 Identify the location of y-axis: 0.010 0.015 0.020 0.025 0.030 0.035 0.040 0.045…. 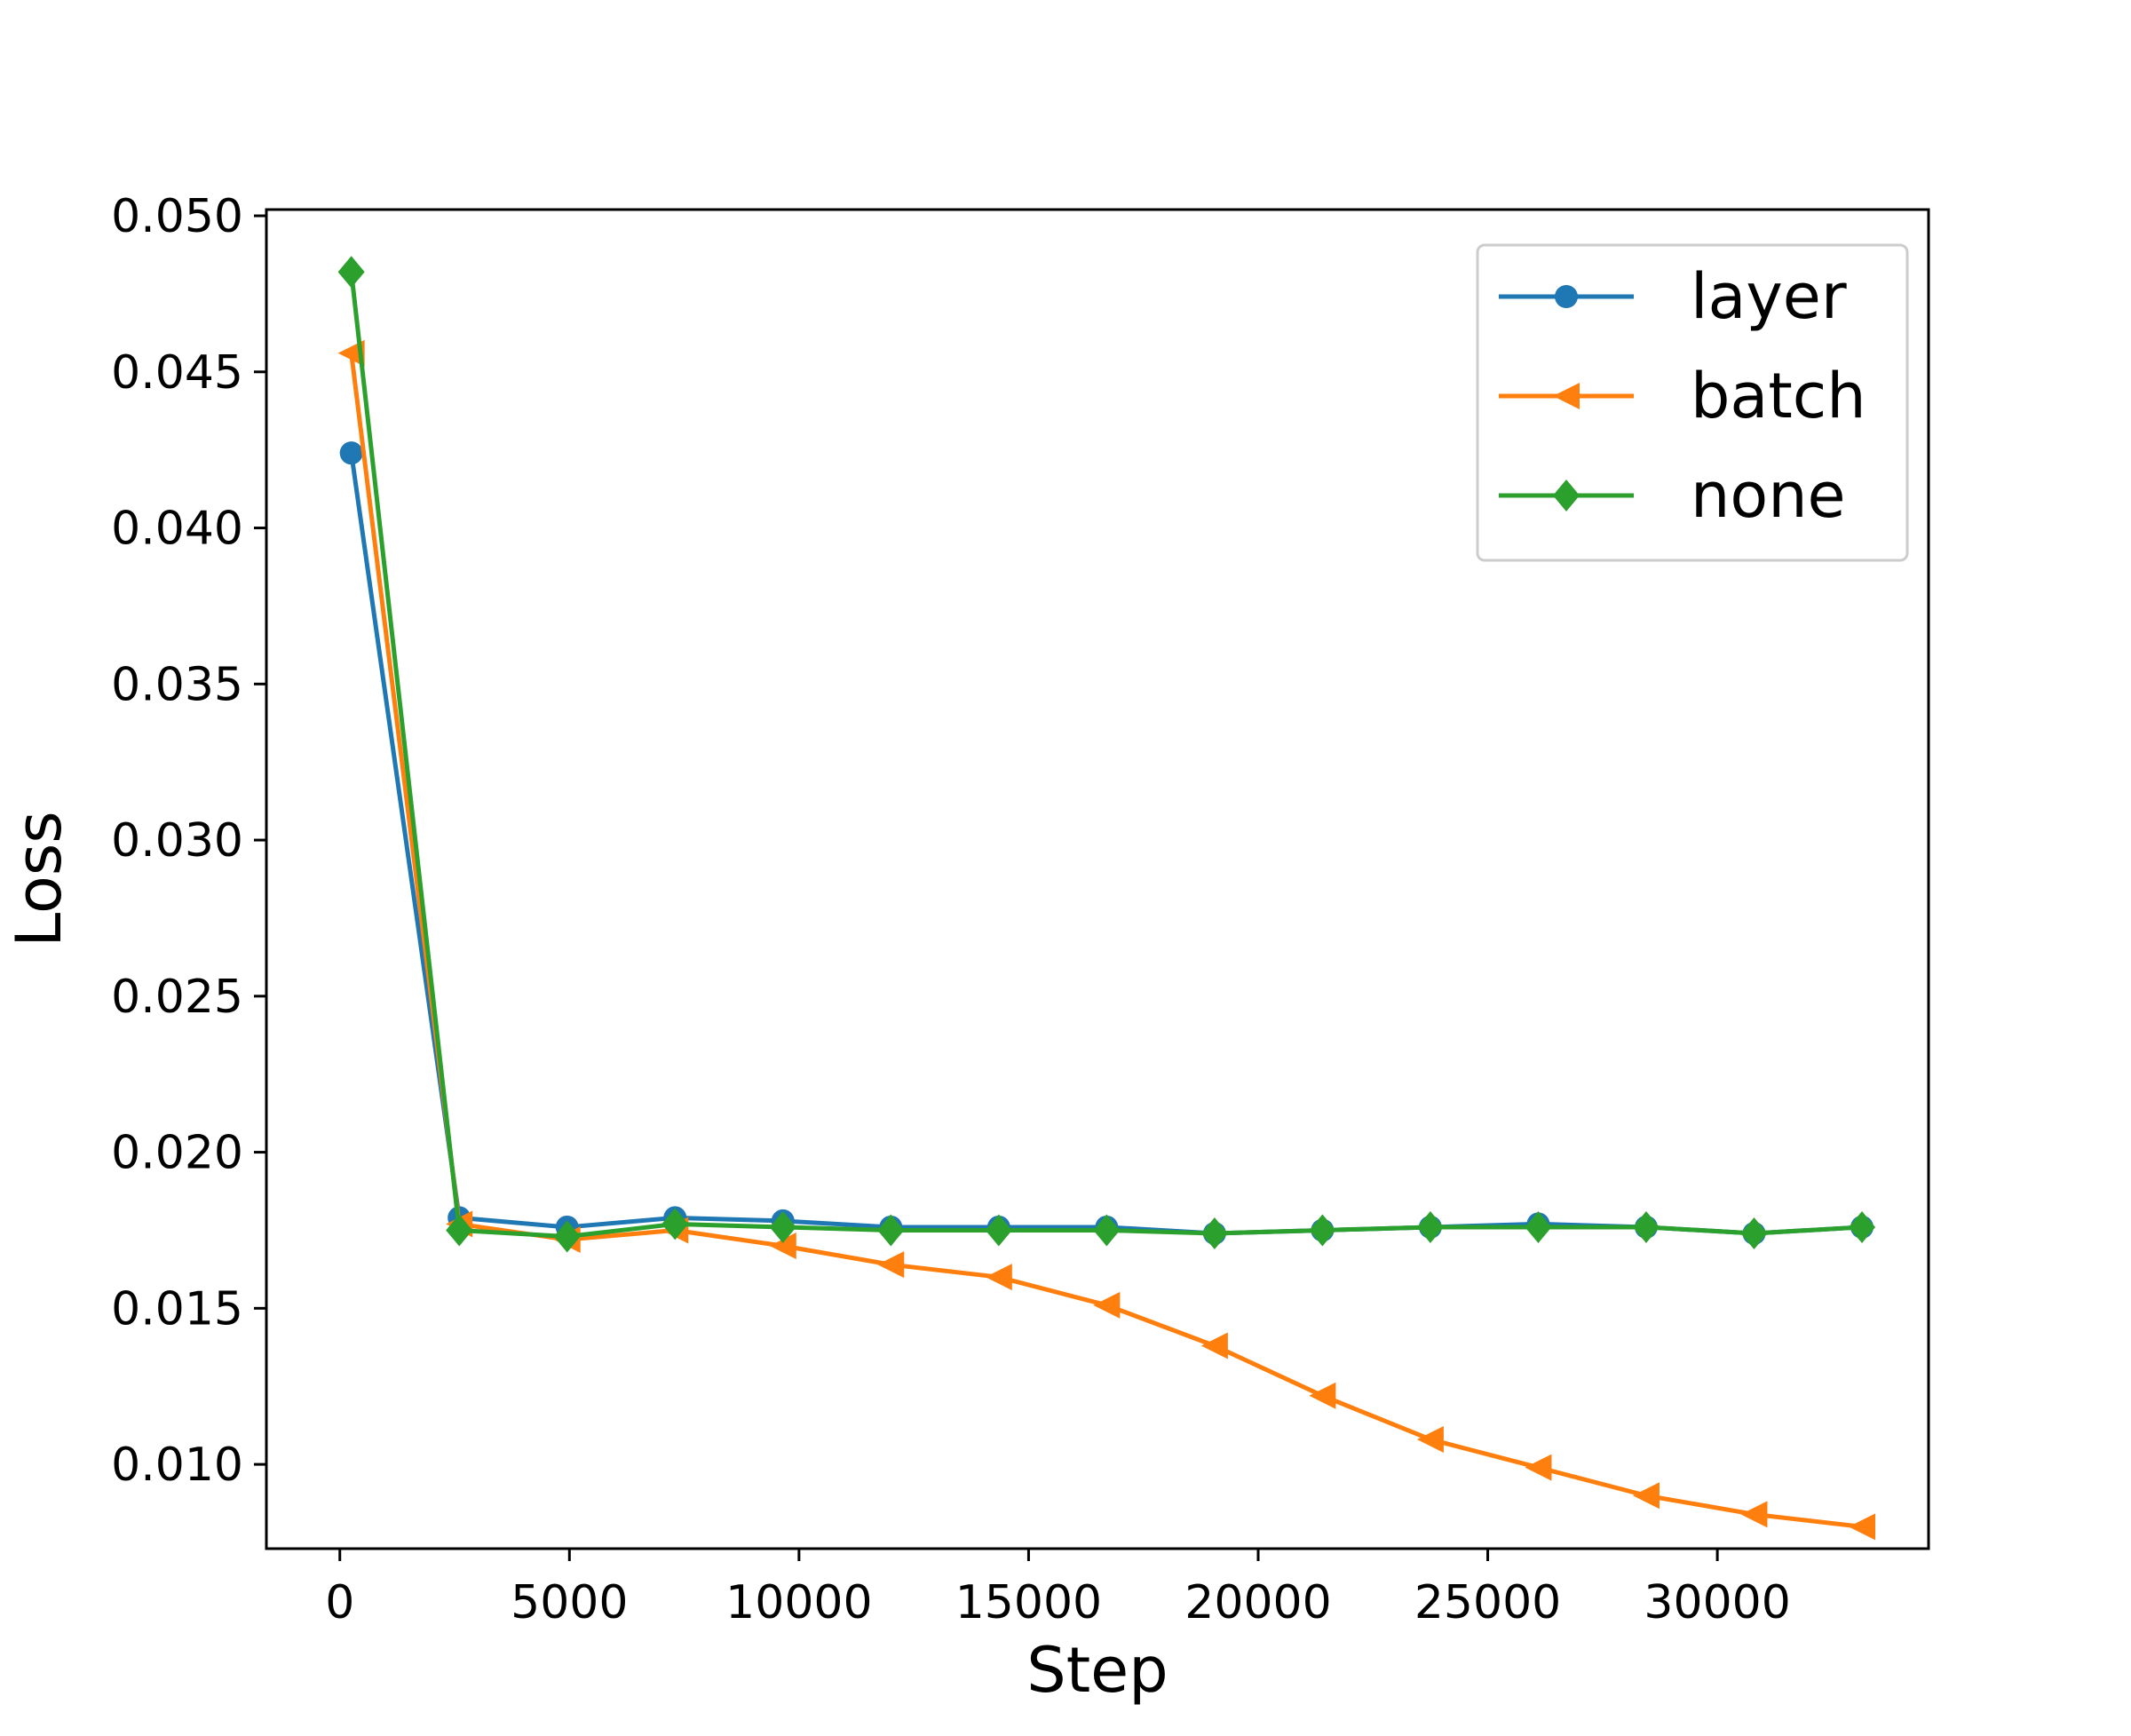
(189, 841).